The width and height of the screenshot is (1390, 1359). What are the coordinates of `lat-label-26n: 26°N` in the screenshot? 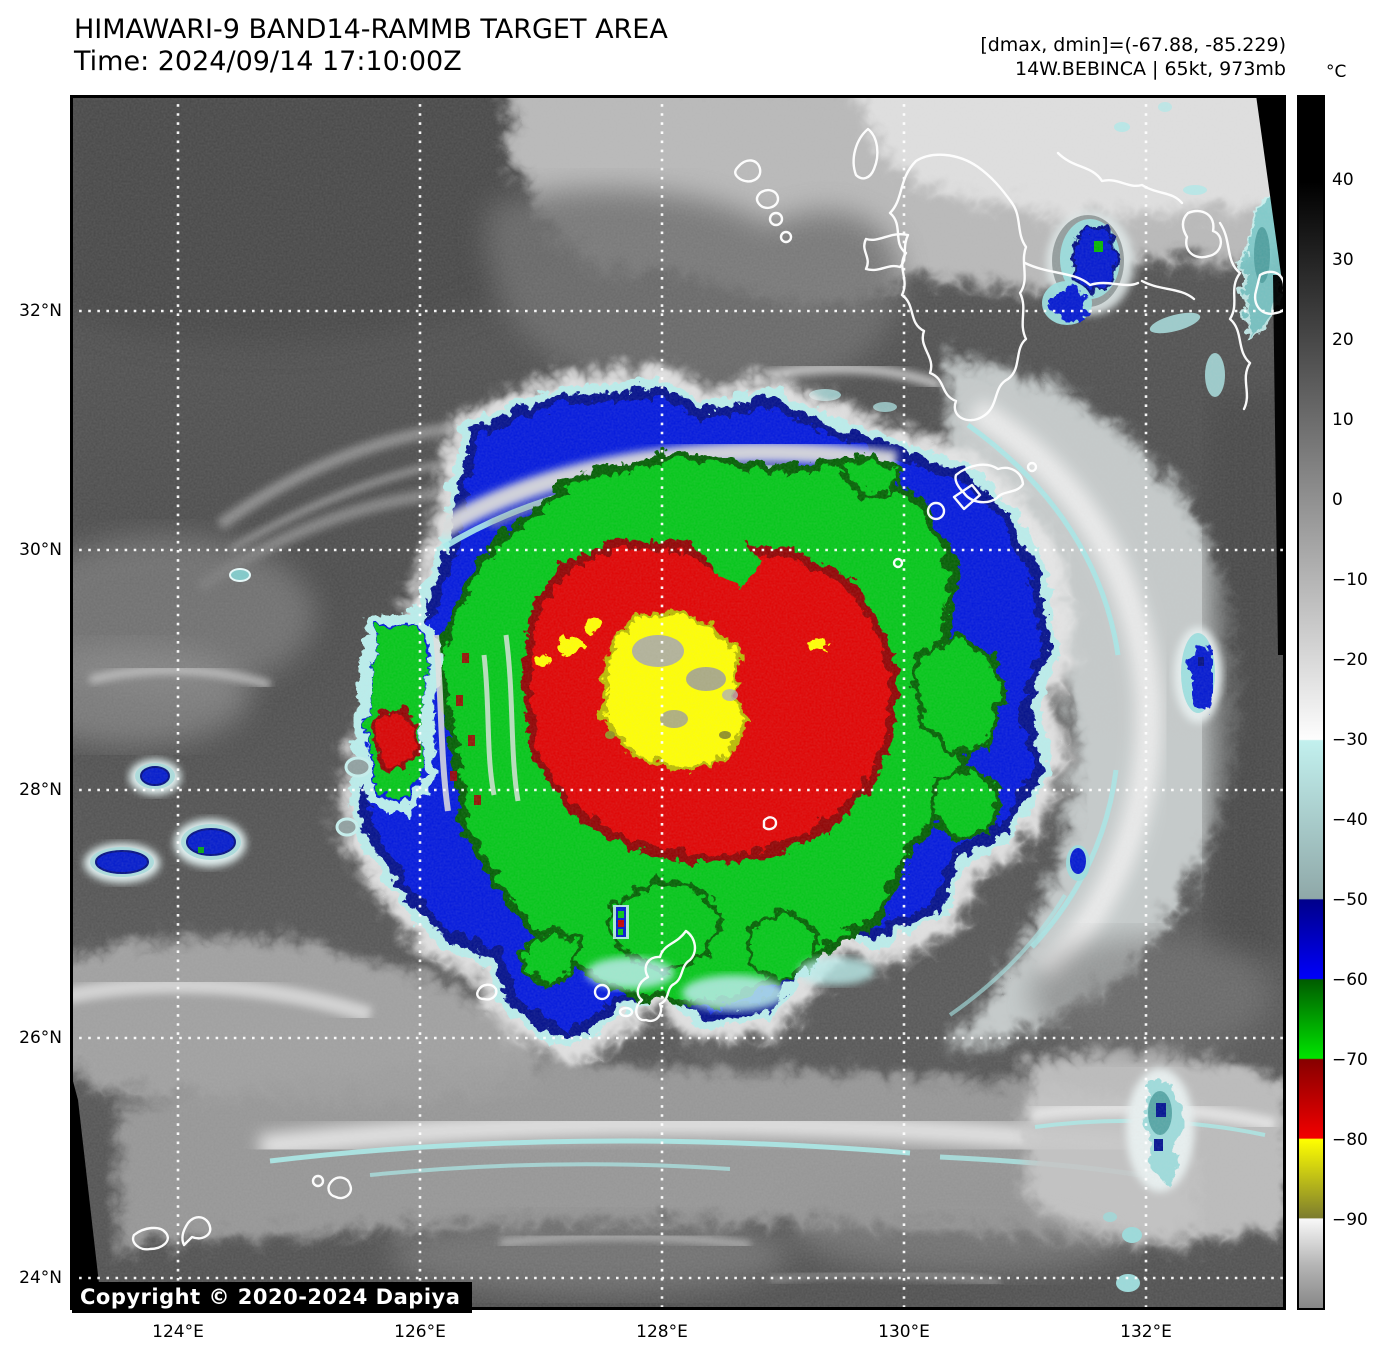 It's located at (40, 1038).